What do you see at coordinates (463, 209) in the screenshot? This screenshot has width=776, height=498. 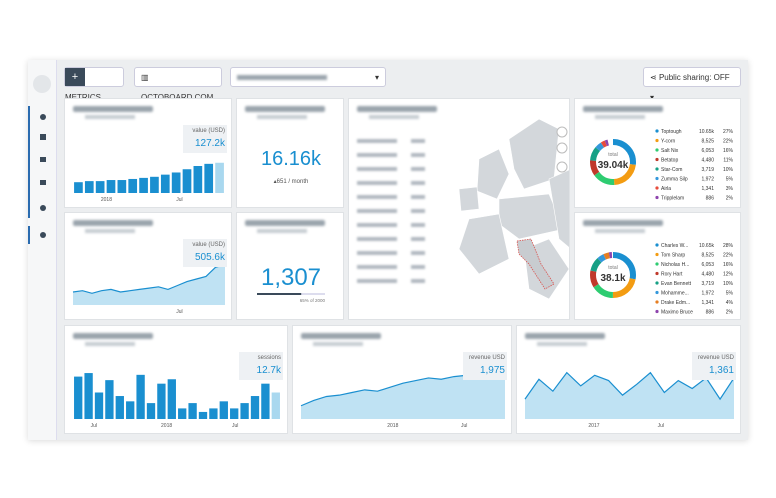 I see `widget-canvas` at bounding box center [463, 209].